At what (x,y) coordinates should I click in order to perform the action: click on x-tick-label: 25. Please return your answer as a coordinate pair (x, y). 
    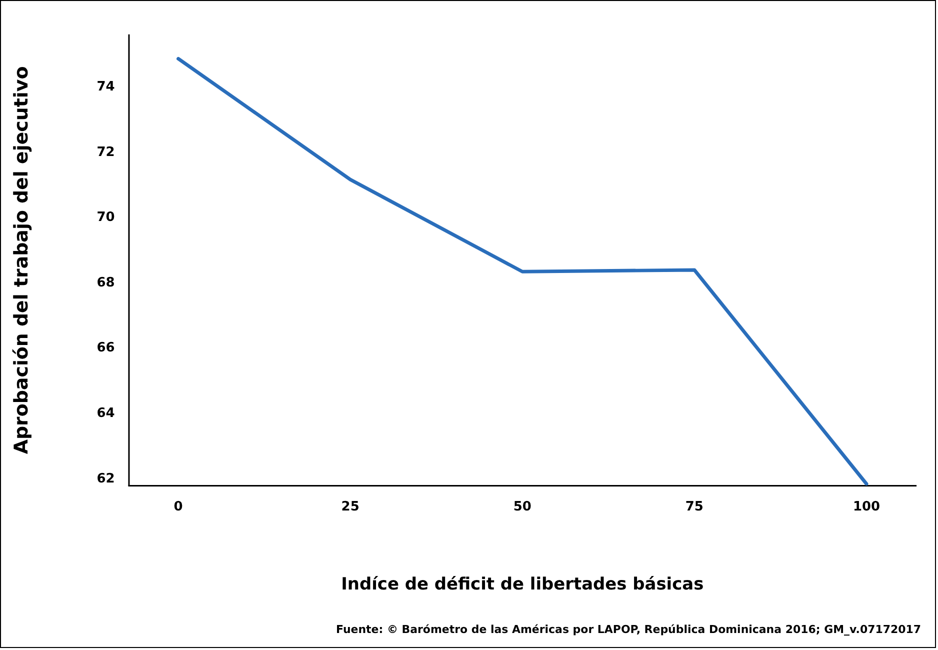
    Looking at the image, I should click on (350, 507).